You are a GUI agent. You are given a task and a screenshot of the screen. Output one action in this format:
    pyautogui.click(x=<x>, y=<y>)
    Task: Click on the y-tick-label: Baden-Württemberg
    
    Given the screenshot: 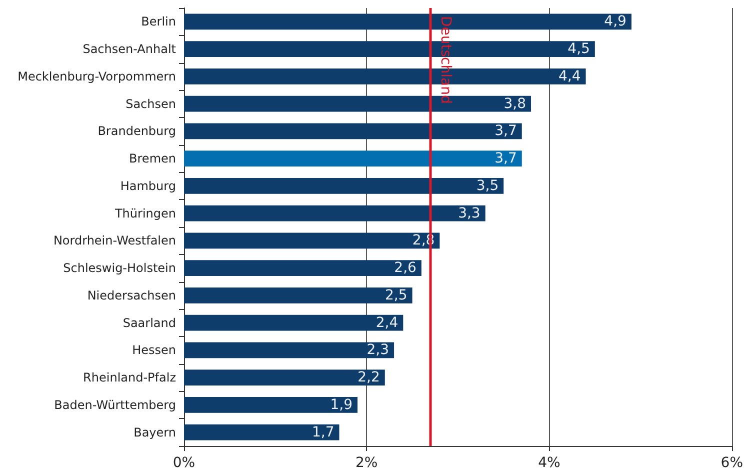 What is the action you would take?
    pyautogui.click(x=115, y=405)
    